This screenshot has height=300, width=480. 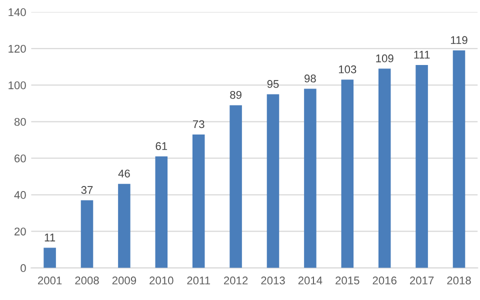 I want to click on x-tick-label: 2011, so click(x=198, y=280).